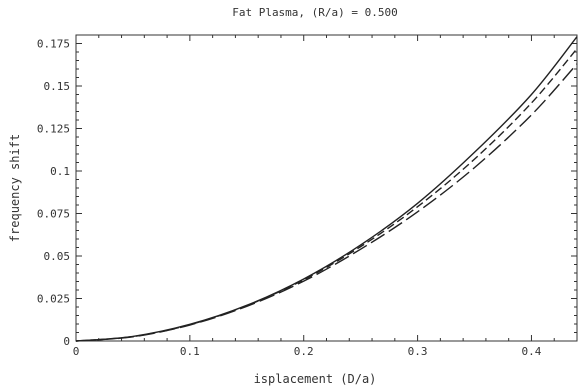 This screenshot has width=586, height=392. I want to click on x-tick-label: 0, so click(76, 351).